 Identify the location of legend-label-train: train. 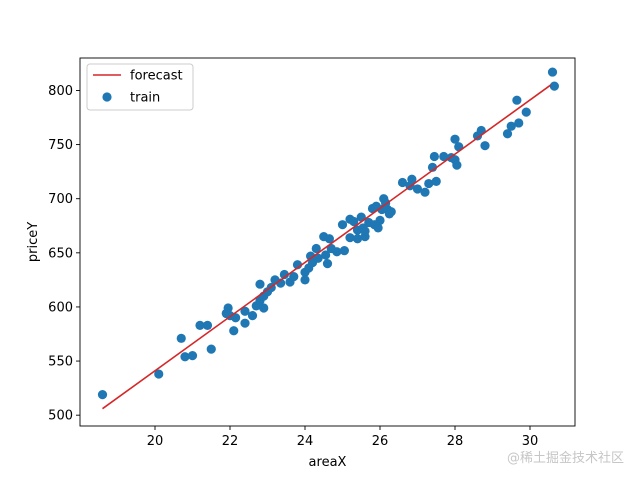
(145, 98).